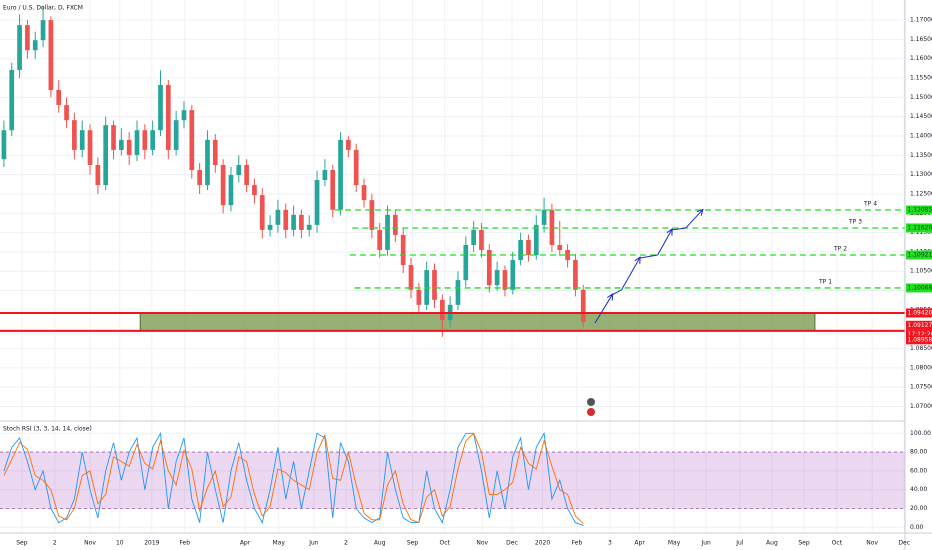  What do you see at coordinates (918, 508) in the screenshot?
I see `y-tick-label: 20.00` at bounding box center [918, 508].